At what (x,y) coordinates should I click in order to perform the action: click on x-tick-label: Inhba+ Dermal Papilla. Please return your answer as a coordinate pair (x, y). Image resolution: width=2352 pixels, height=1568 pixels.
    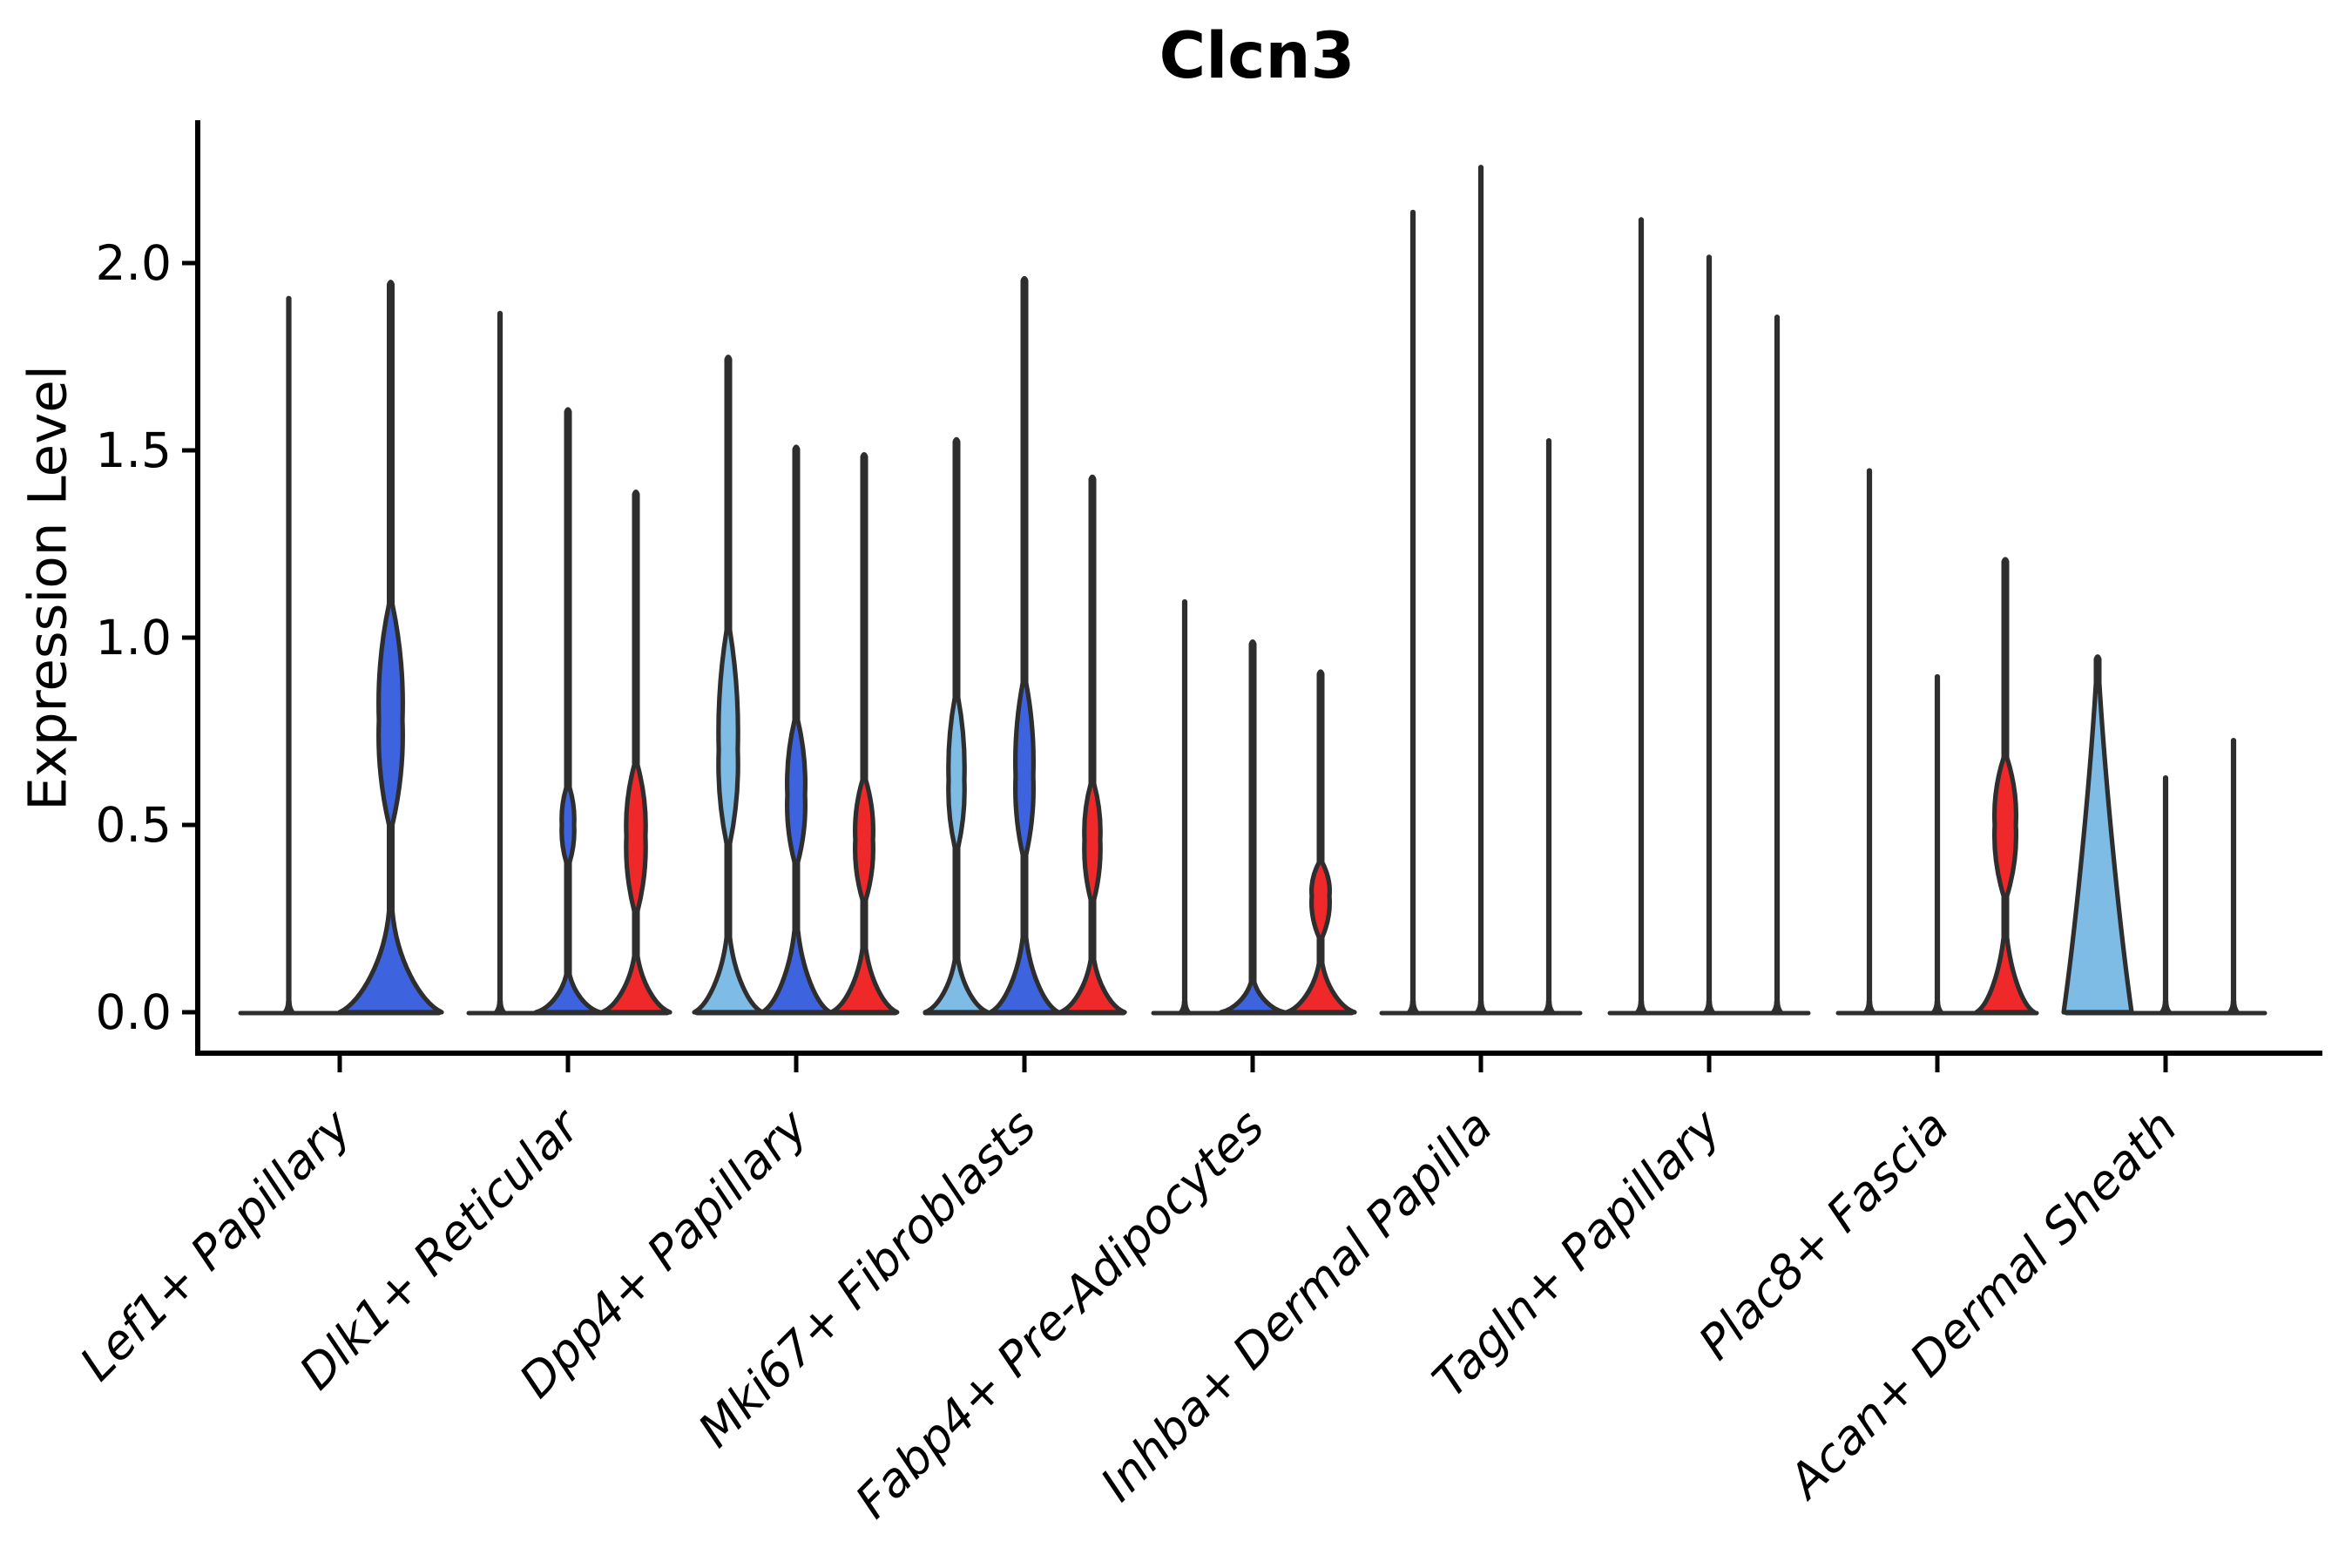
    Looking at the image, I should click on (1296, 1305).